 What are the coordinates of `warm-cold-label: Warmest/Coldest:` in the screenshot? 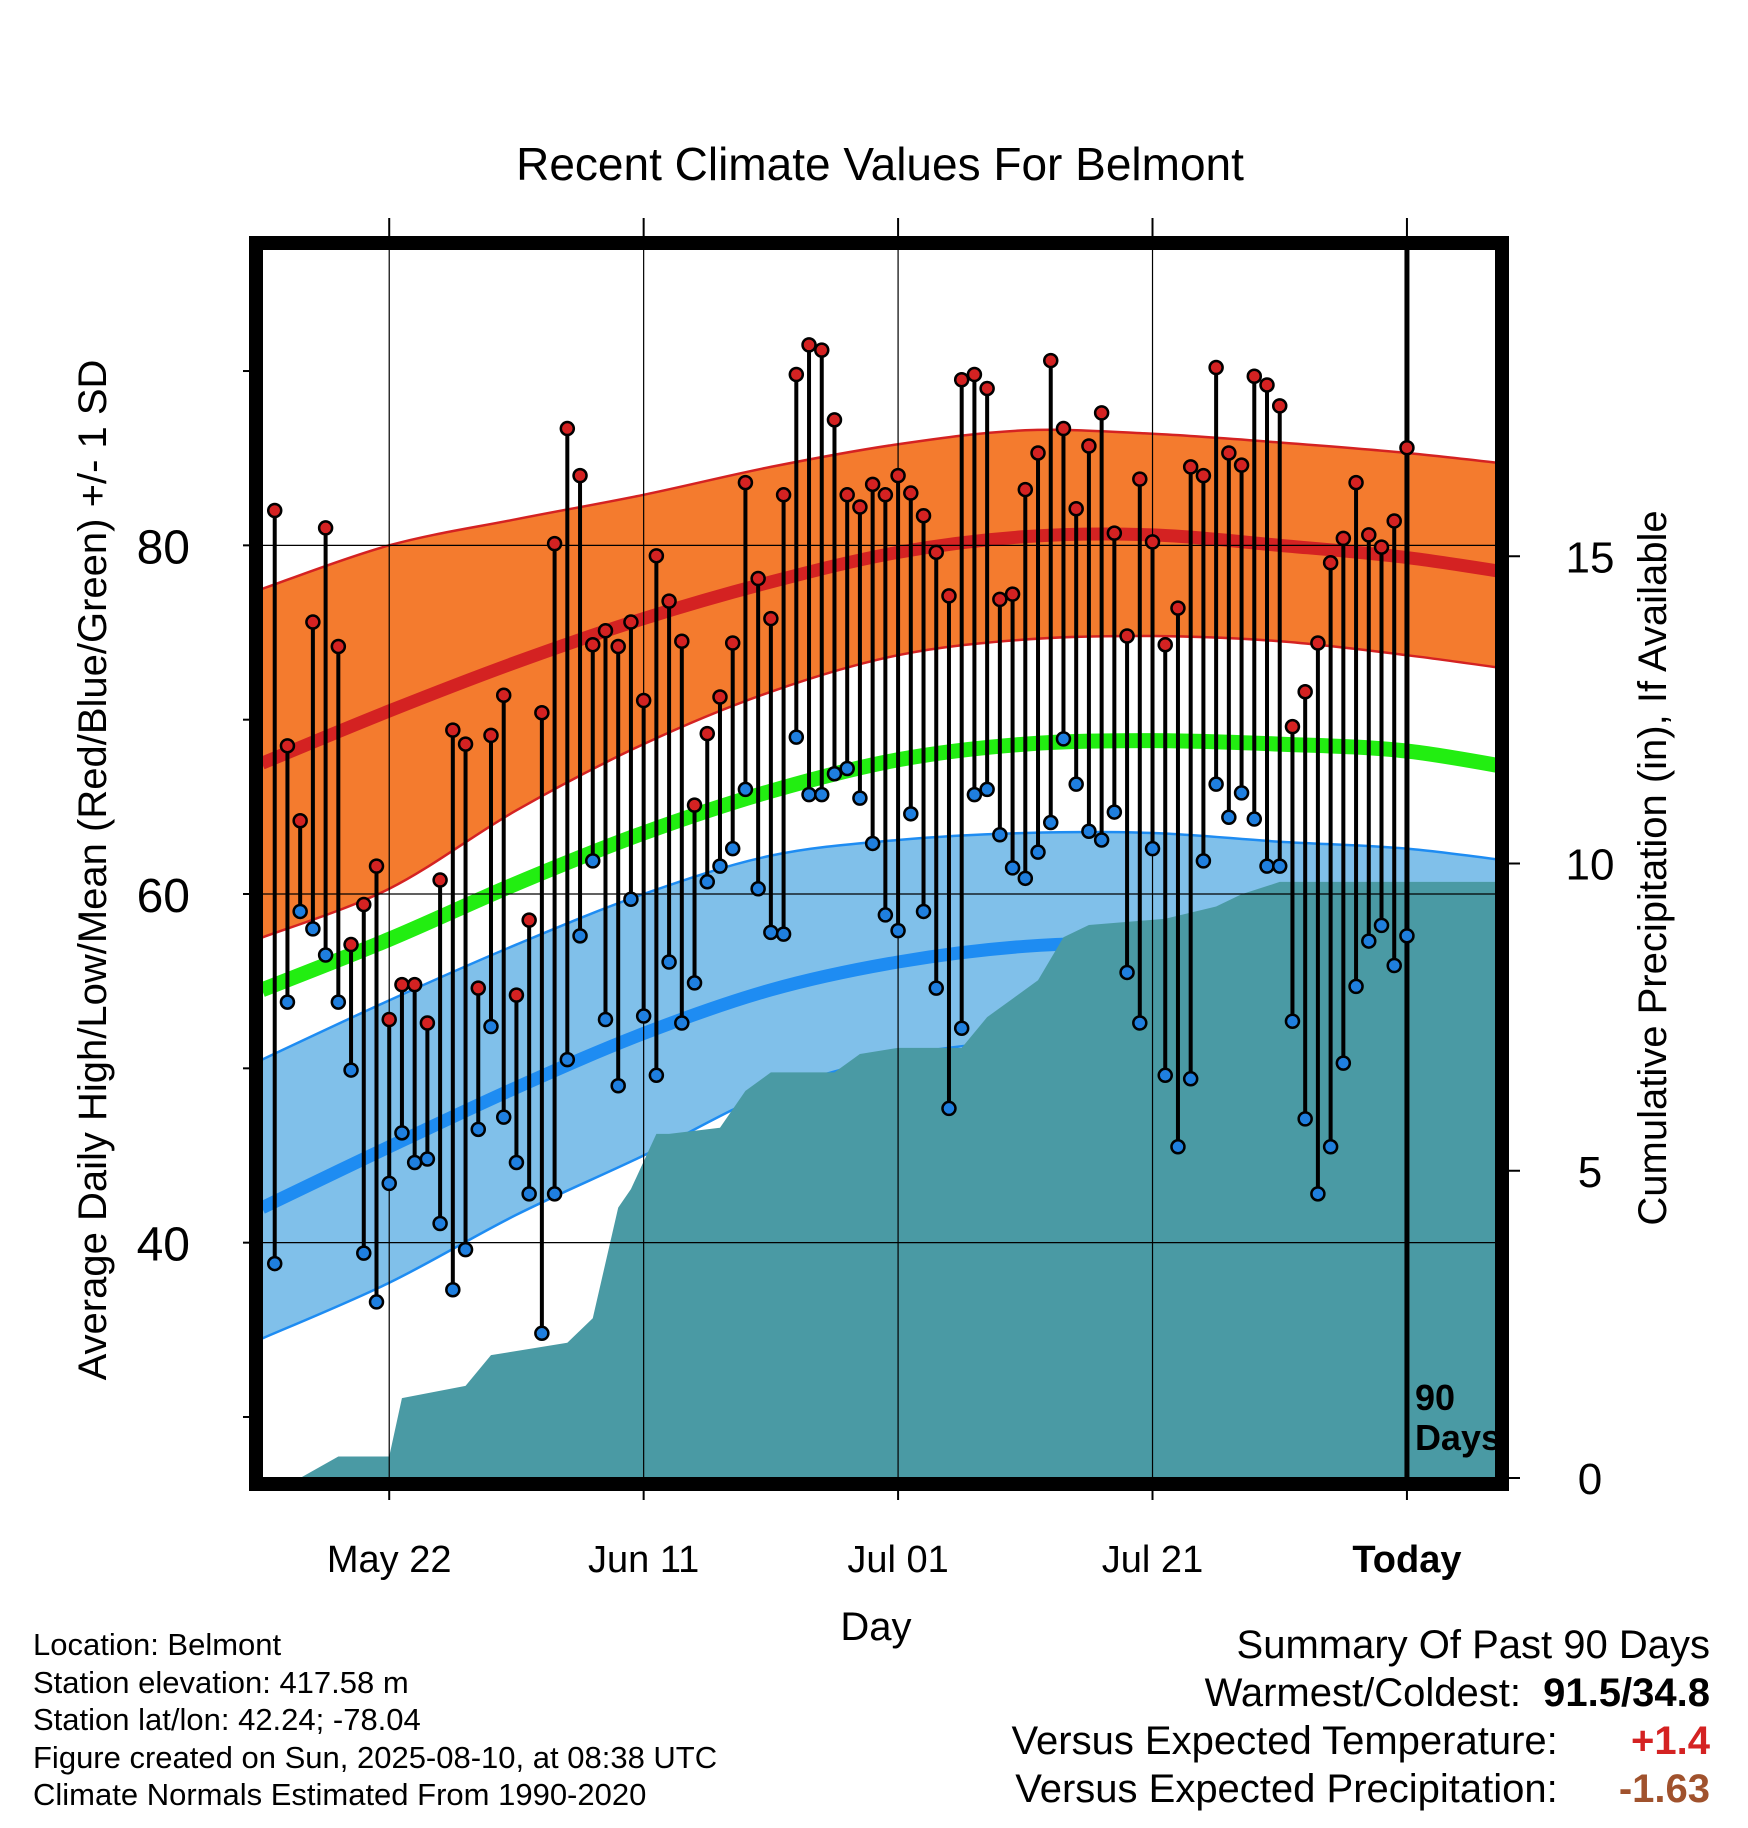 It's located at (1362, 1693).